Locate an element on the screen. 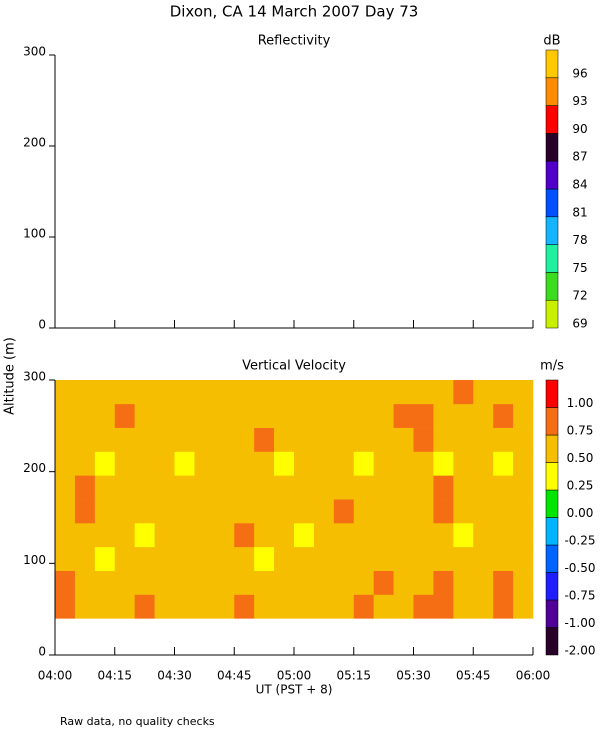 Image resolution: width=600 pixels, height=750 pixels. x-tick-label: 04:30 is located at coordinates (174, 676).